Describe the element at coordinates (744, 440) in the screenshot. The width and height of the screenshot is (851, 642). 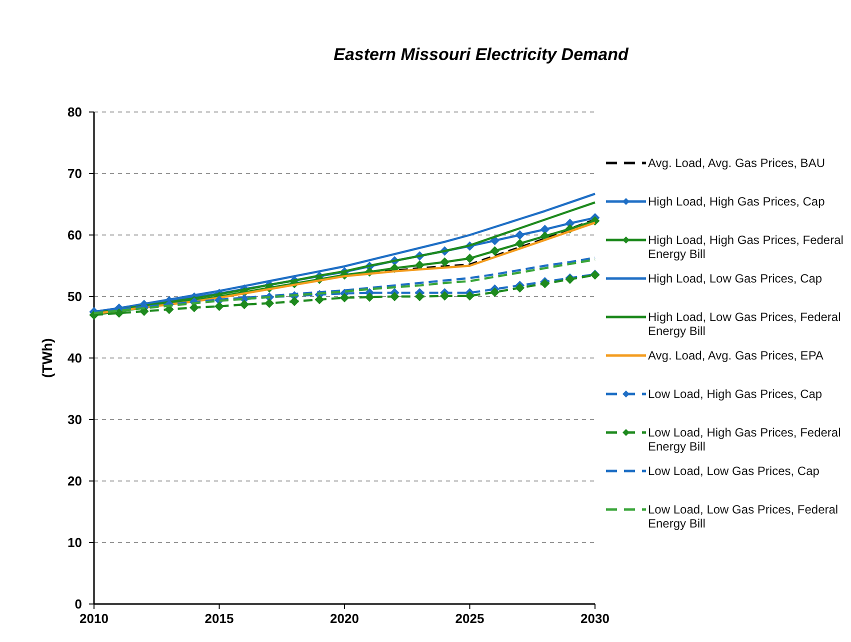
I see `legend-label: Low Load, High Gas Prices, Federal Energy Bill` at that location.